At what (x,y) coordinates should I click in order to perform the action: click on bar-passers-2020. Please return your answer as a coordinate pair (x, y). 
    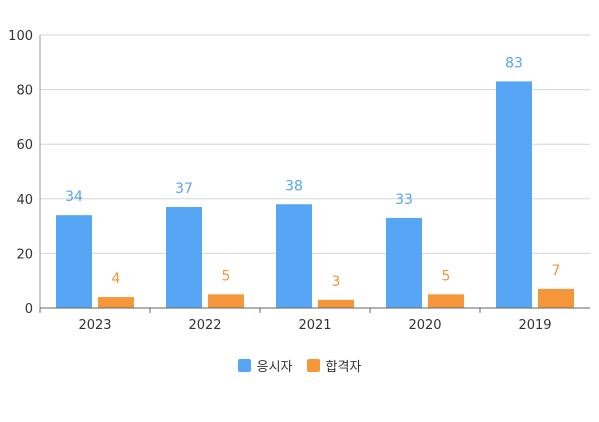
    Looking at the image, I should click on (446, 301).